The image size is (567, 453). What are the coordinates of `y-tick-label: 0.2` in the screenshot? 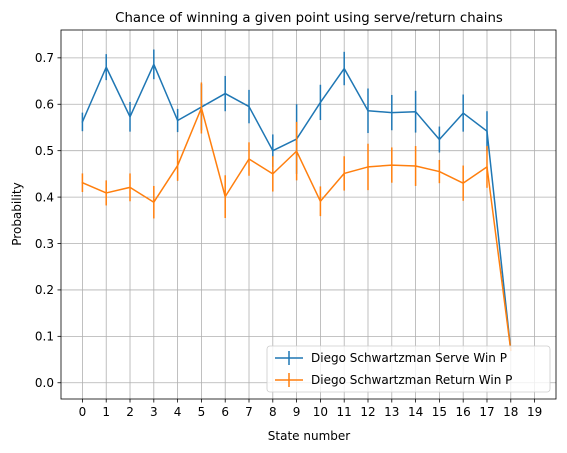 It's located at (44, 290).